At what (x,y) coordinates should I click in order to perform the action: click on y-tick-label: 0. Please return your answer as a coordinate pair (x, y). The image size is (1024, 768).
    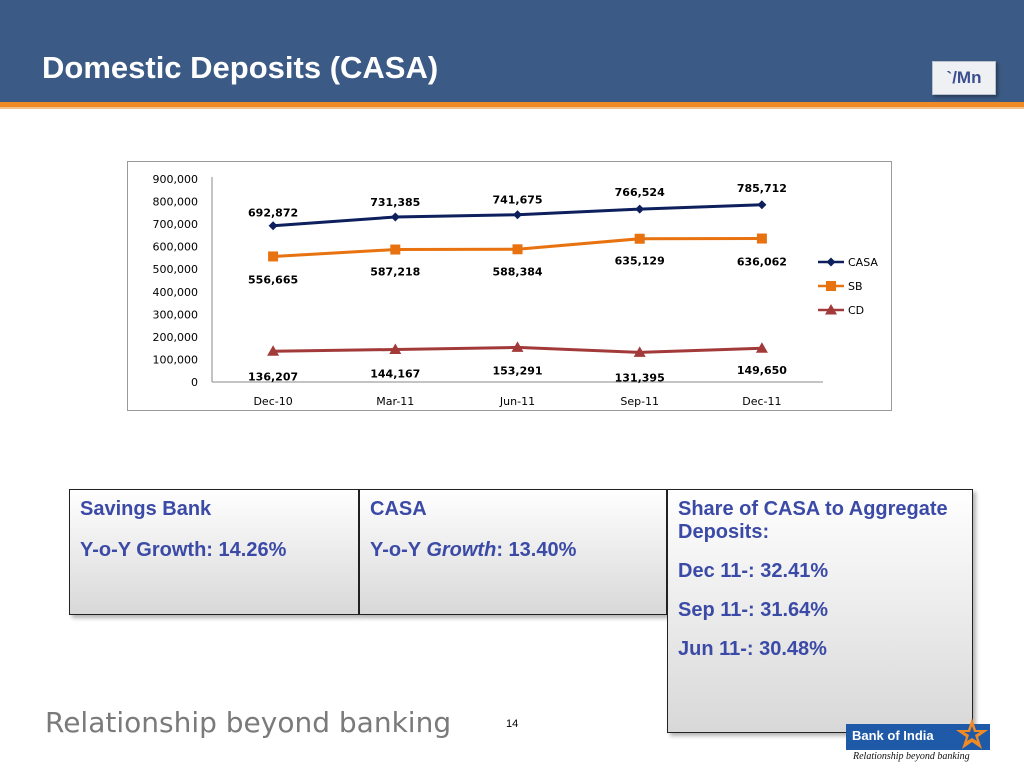
    Looking at the image, I should click on (194, 382).